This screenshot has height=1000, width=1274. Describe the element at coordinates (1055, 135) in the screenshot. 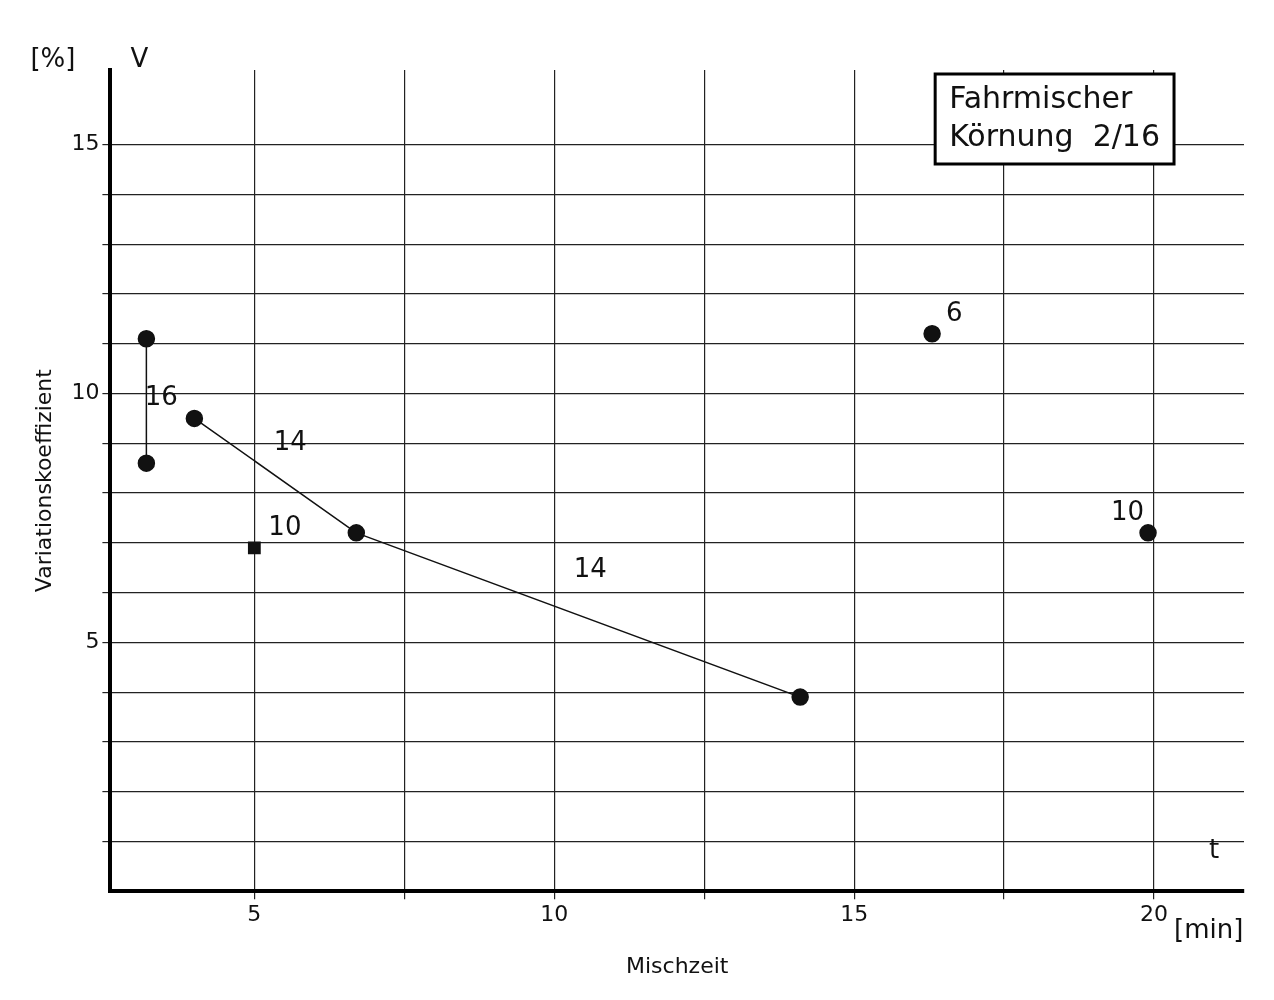

I see `text: Körnung 2/16` at that location.